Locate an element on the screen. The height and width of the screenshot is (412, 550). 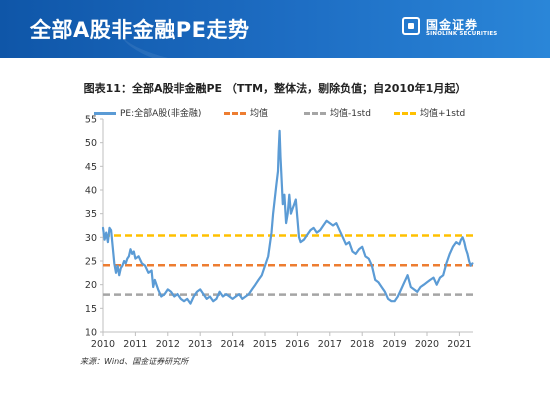
page-title: 全部A股非金融PE走势 is located at coordinates (140, 30).